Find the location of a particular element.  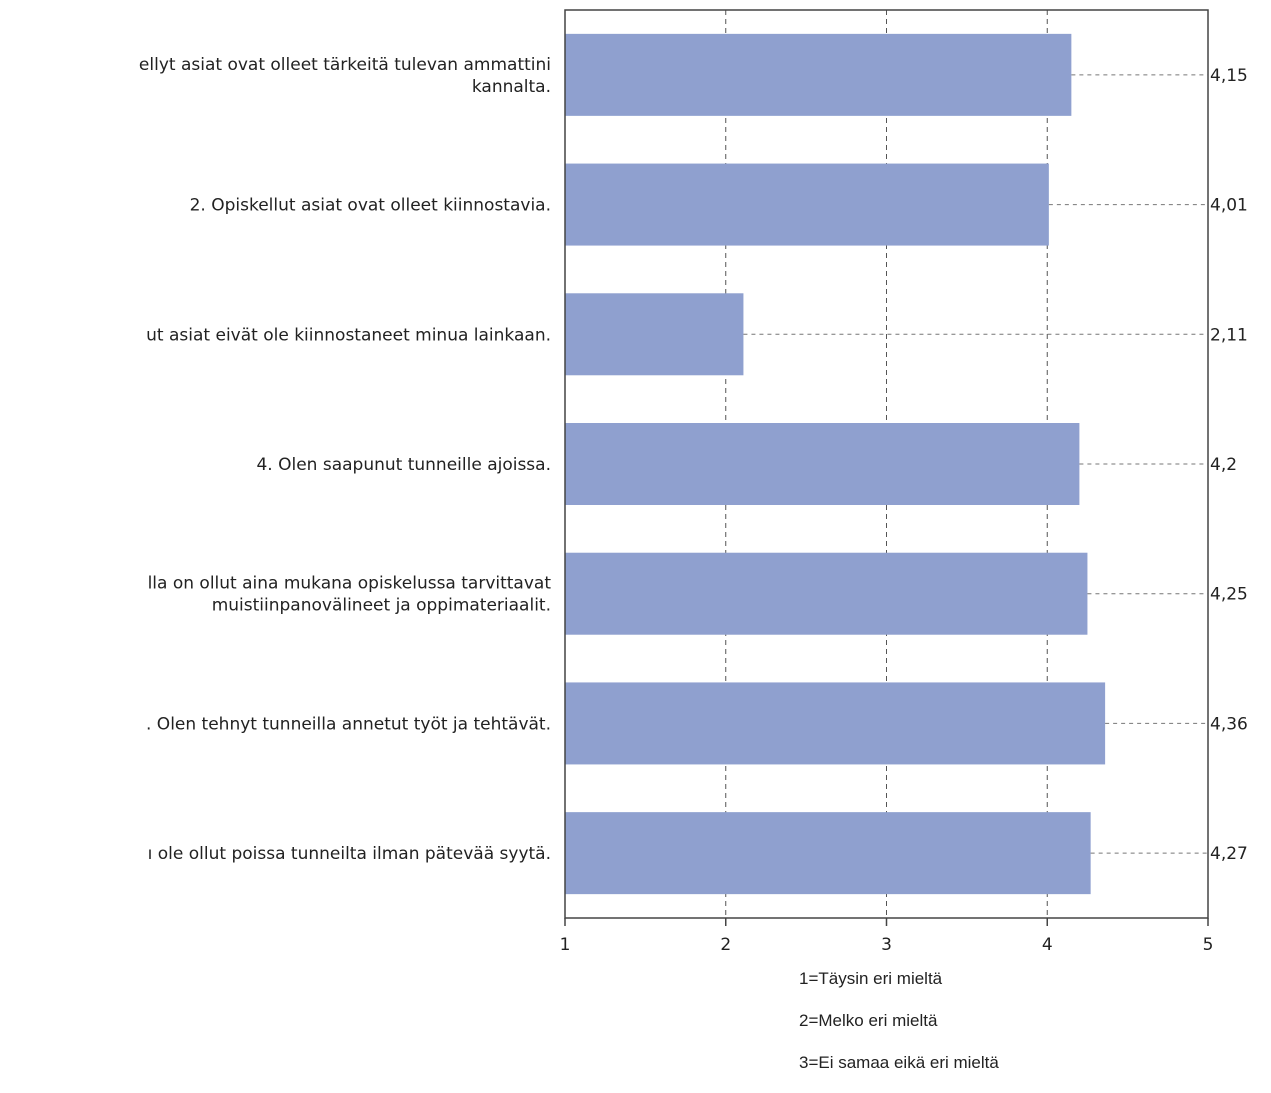

x-tick-label: 4 is located at coordinates (1047, 945).